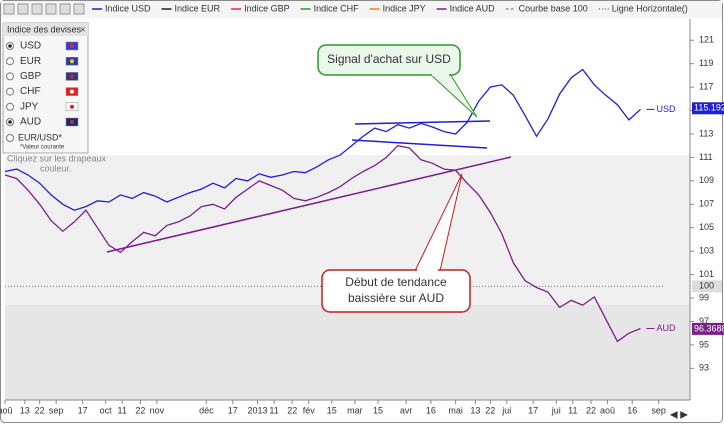 This screenshot has width=724, height=424. What do you see at coordinates (30, 91) in the screenshot?
I see `currency-code: CHF` at bounding box center [30, 91].